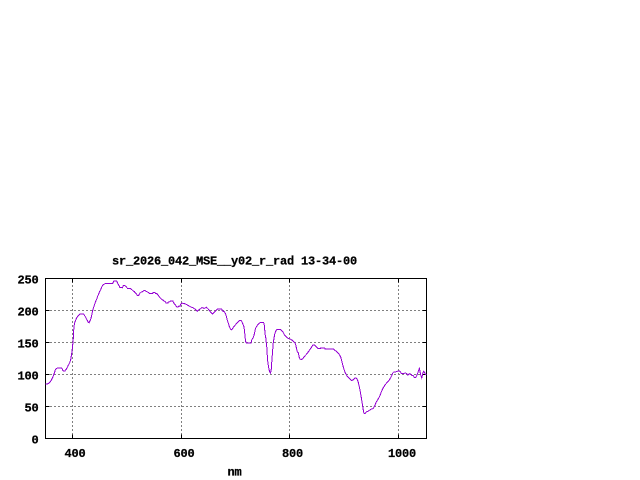  What do you see at coordinates (27, 312) in the screenshot?
I see `svg-text: 200` at bounding box center [27, 312].